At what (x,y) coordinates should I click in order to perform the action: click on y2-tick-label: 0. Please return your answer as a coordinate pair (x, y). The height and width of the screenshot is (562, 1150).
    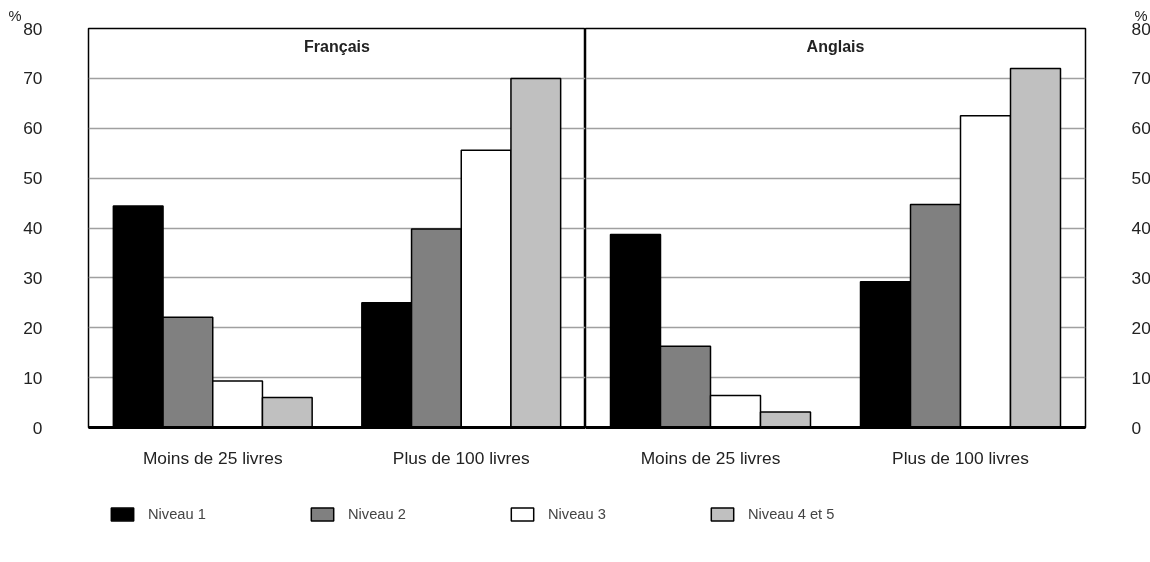
    Looking at the image, I should click on (1136, 427).